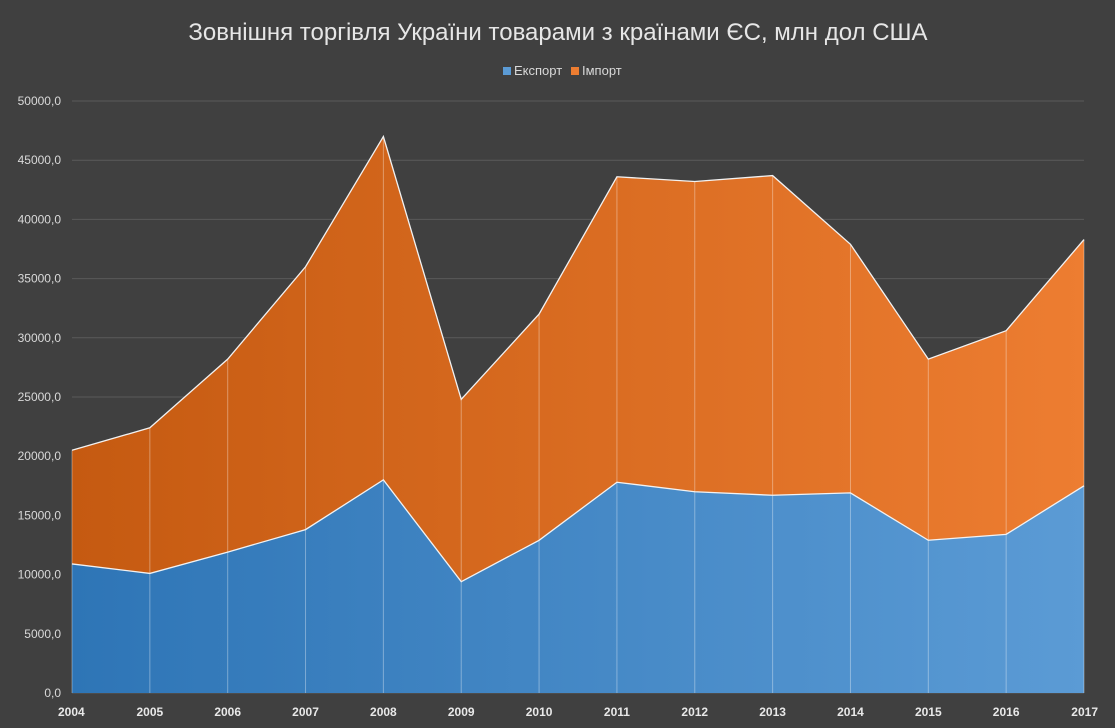  Describe the element at coordinates (40, 279) in the screenshot. I see `y-tick-label: 35000,0` at that location.